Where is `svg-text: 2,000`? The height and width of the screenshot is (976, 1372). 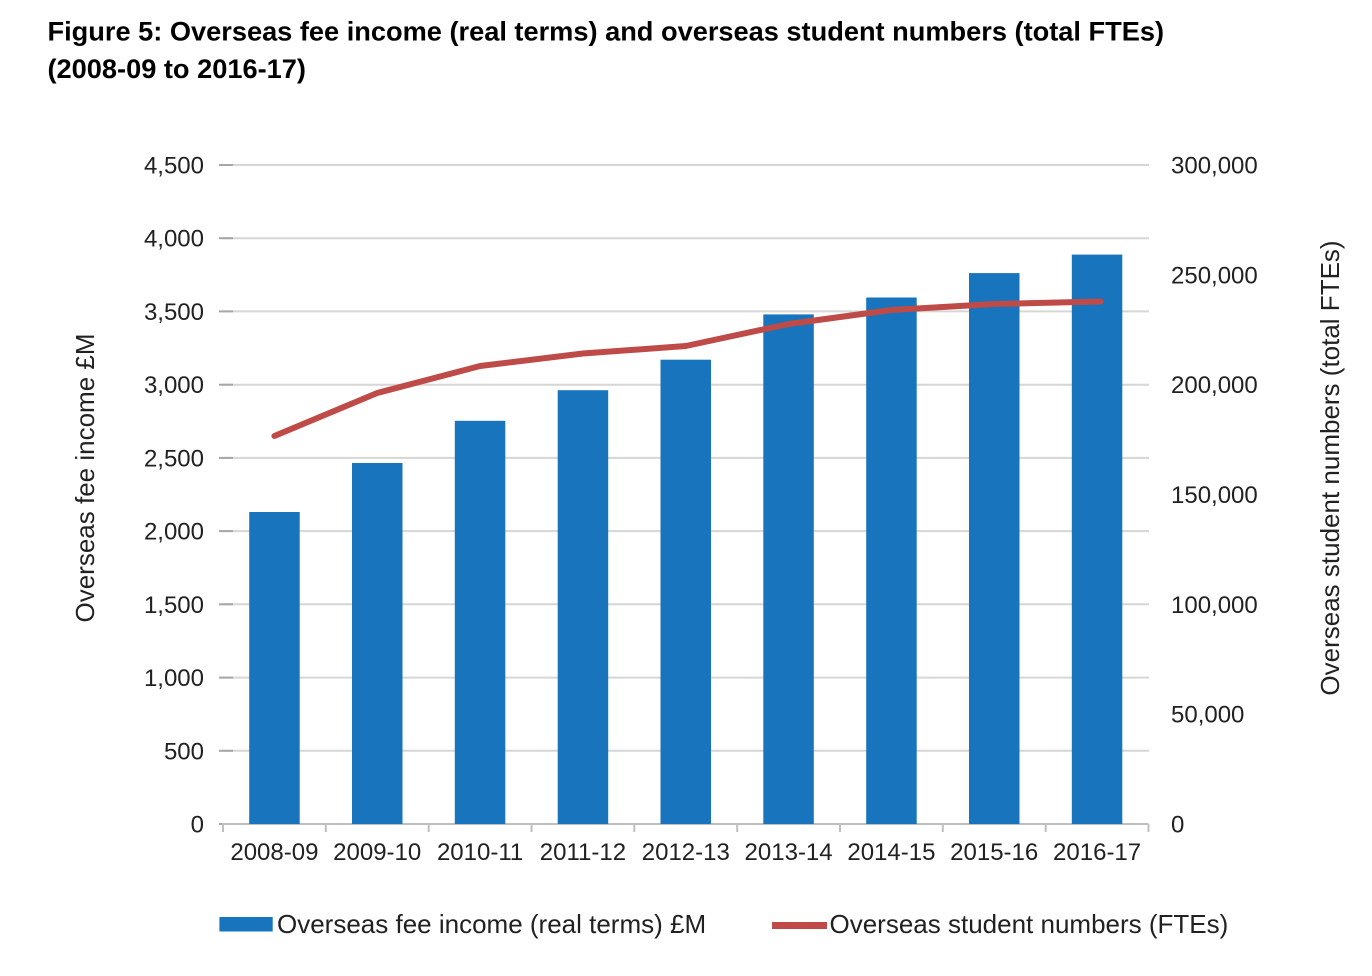 svg-text: 2,000 is located at coordinates (174, 532).